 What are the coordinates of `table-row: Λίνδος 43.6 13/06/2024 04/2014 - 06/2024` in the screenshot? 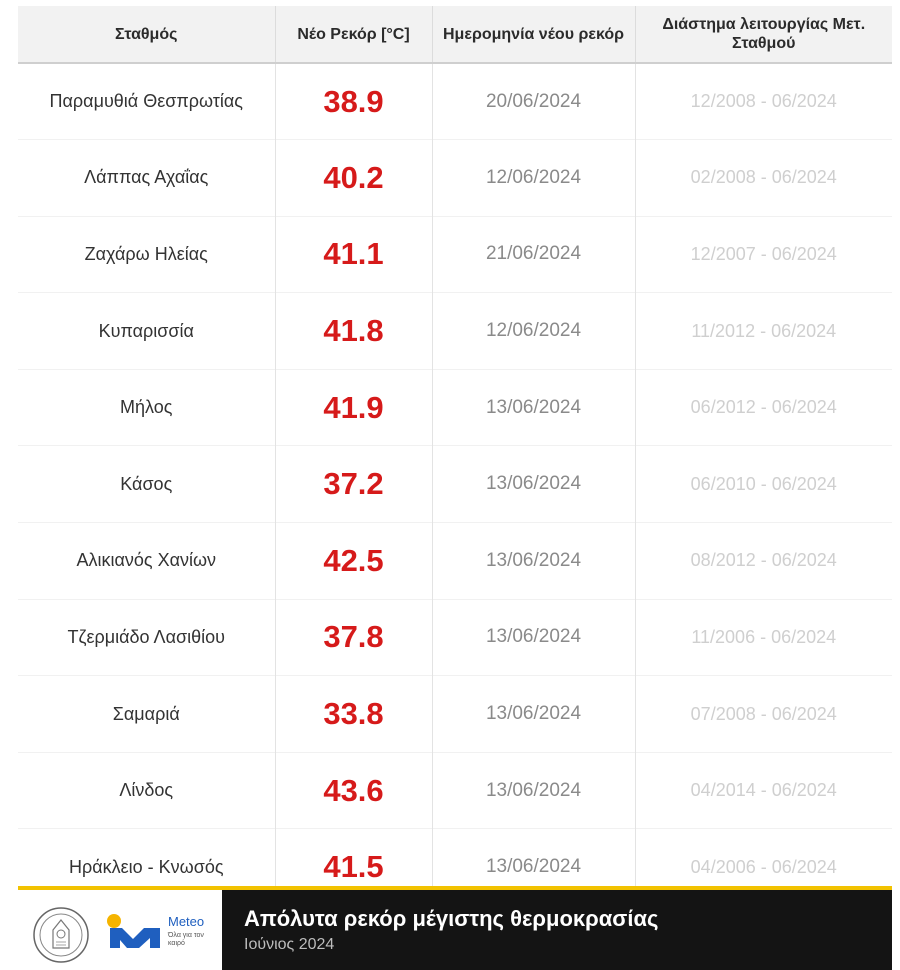 It's located at (455, 790).